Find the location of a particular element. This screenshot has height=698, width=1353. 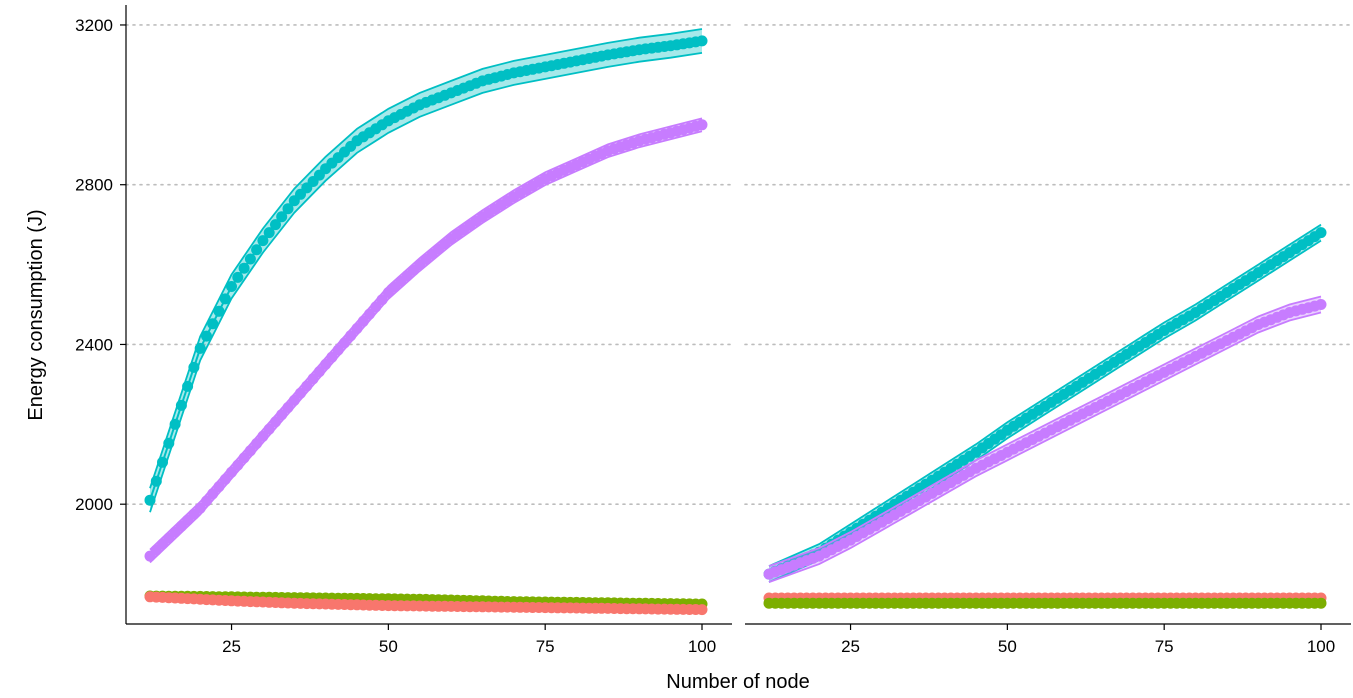

x-axis-title: Number of node is located at coordinates (737, 682).